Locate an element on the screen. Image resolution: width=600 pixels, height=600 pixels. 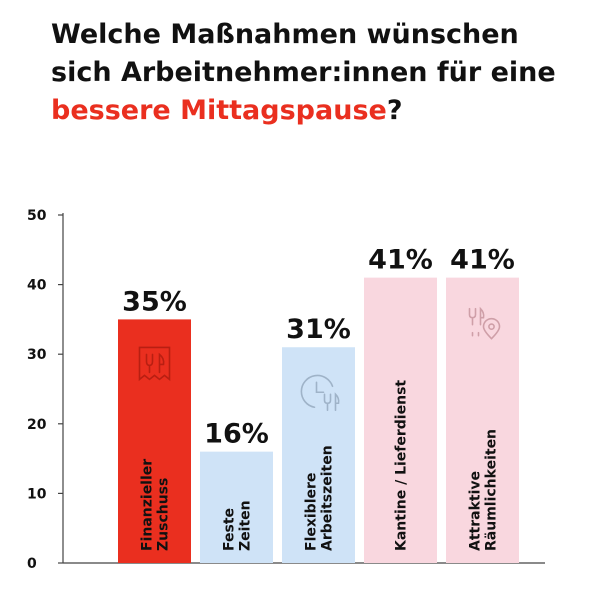
bar-category-label-line: Finanzieller is located at coordinates (148, 505).